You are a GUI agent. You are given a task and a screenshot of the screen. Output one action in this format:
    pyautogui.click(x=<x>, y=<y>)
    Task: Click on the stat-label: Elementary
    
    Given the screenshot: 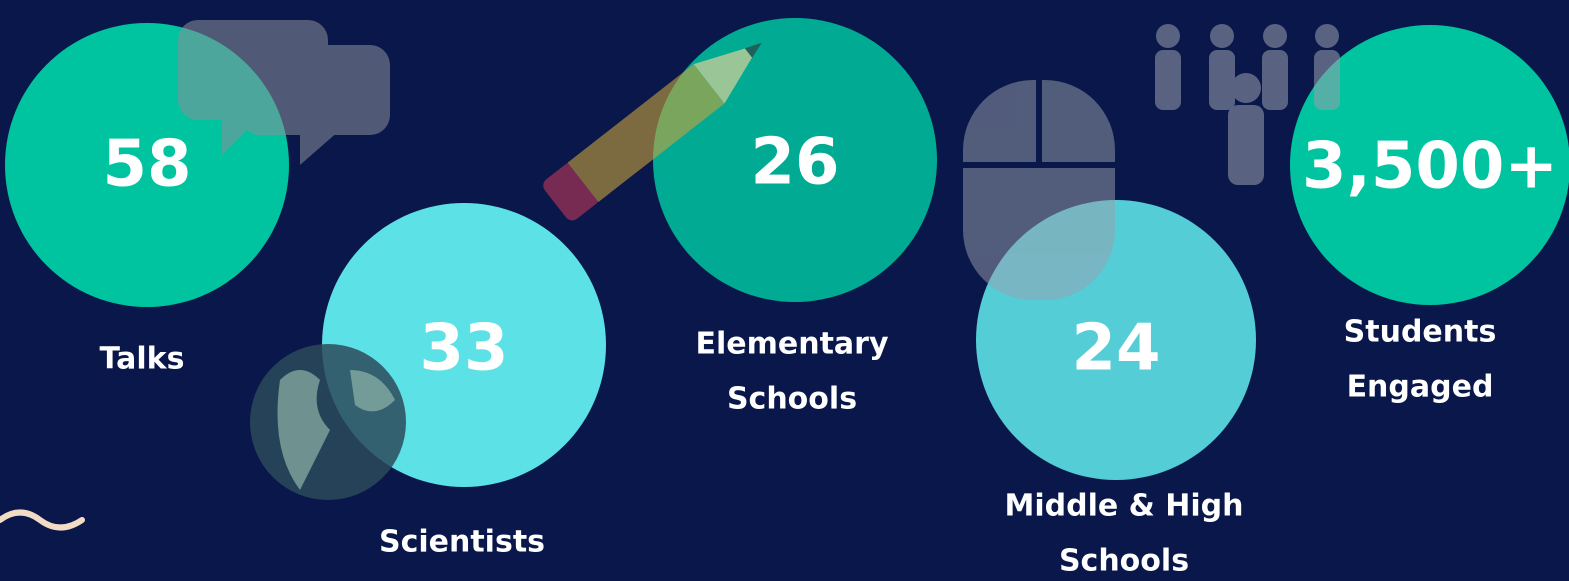 What is the action you would take?
    pyautogui.click(x=791, y=344)
    